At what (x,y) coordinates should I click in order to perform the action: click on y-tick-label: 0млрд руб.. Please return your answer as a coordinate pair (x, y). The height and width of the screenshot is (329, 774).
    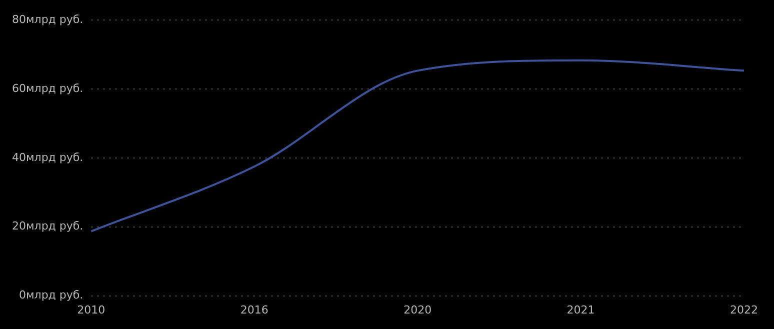
    Looking at the image, I should click on (51, 295).